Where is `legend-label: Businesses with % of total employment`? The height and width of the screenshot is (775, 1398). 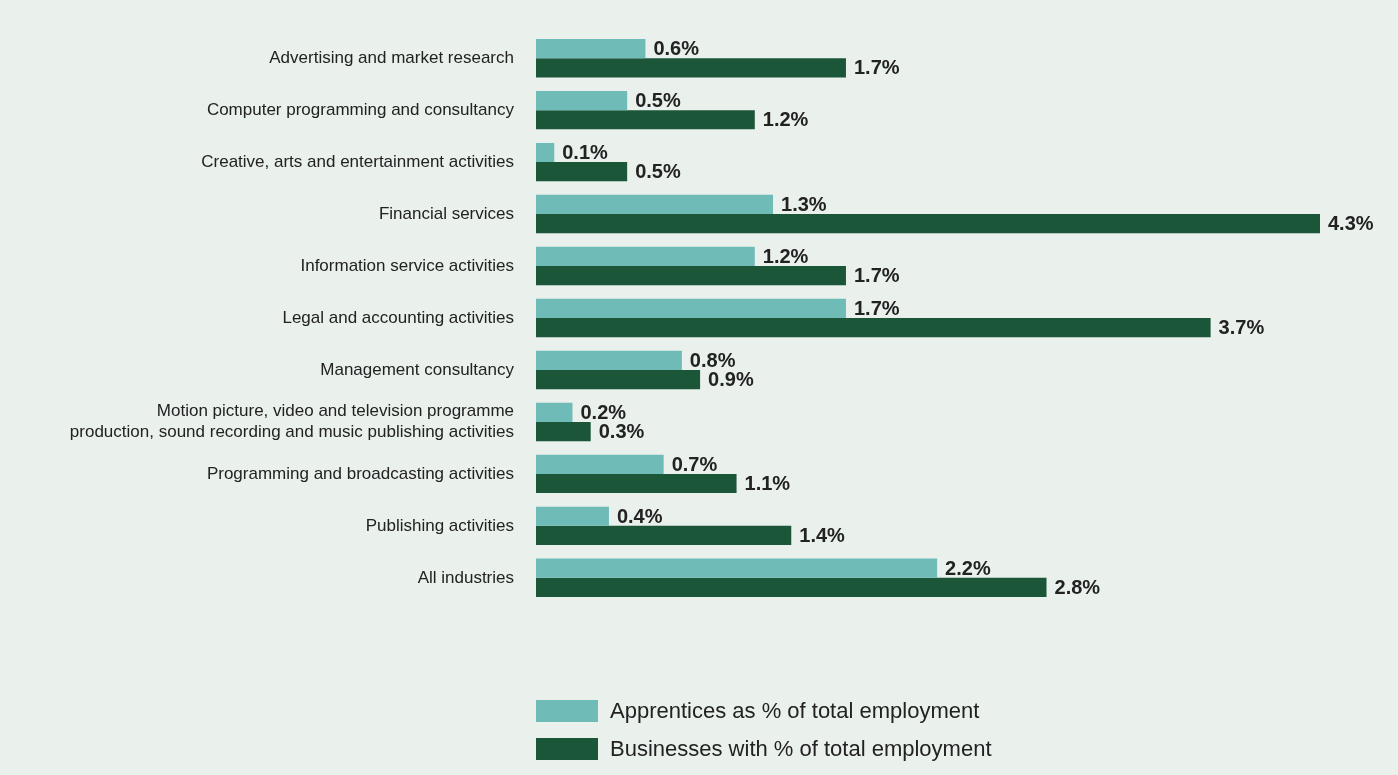 legend-label: Businesses with % of total employment is located at coordinates (801, 749).